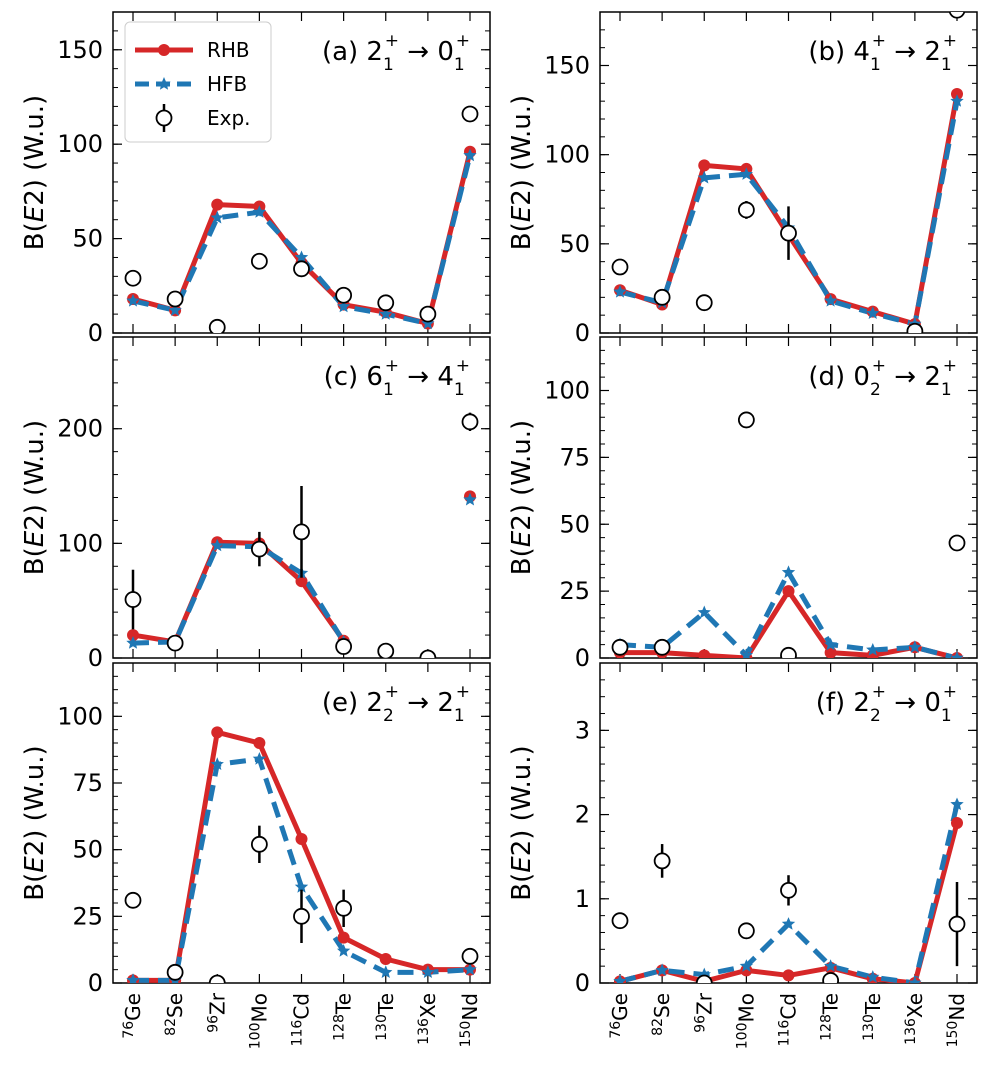  Describe the element at coordinates (164, 118) in the screenshot. I see `legend-exp-marker` at that location.